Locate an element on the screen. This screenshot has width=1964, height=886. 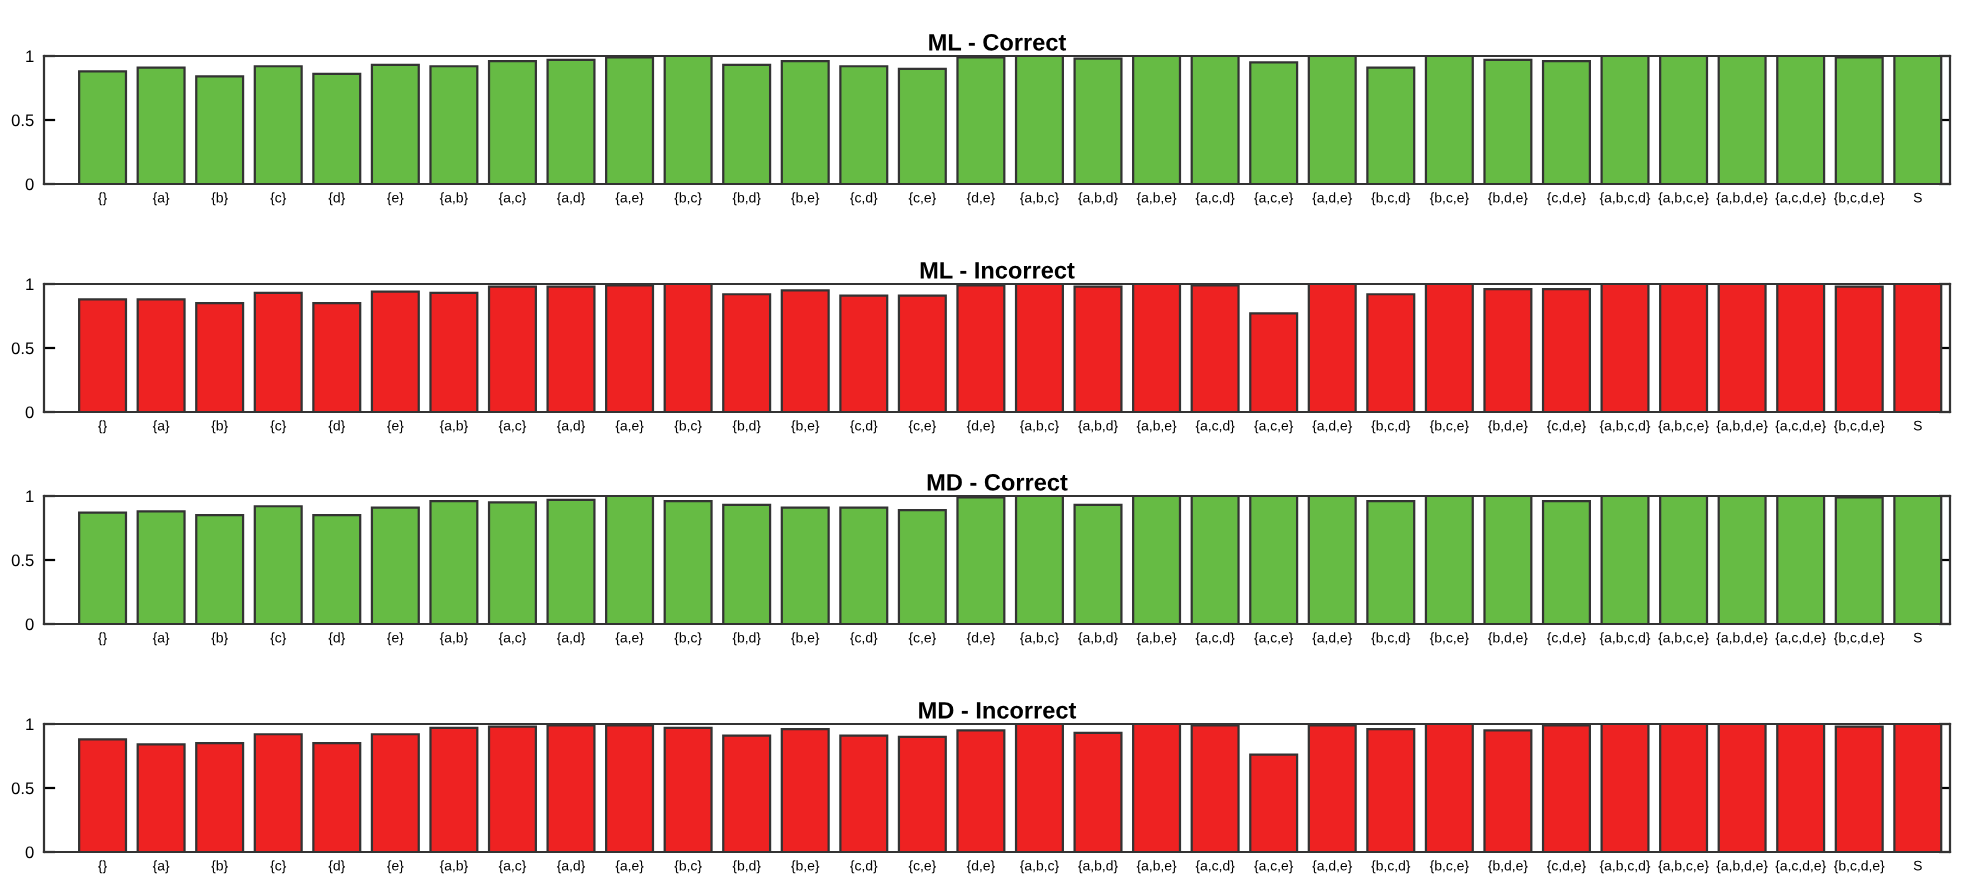
chart-title: MD - Correct is located at coordinates (997, 482).